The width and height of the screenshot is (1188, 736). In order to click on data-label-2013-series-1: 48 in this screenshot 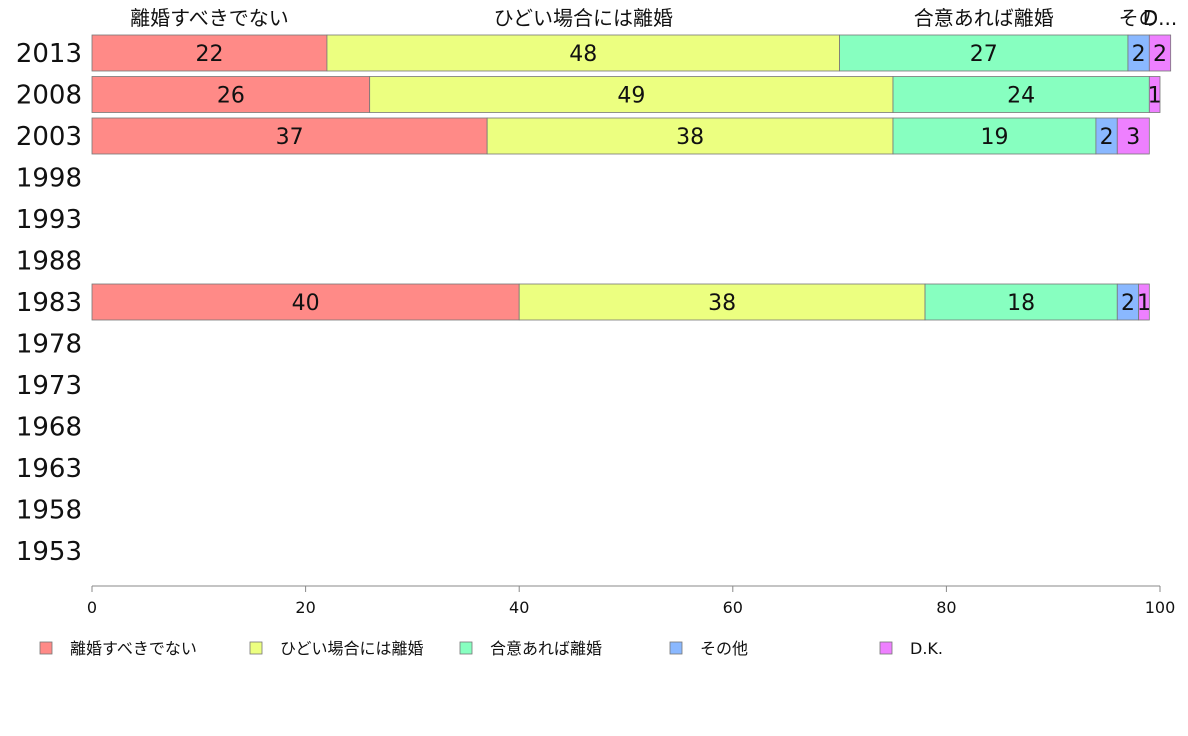, I will do `click(583, 54)`.